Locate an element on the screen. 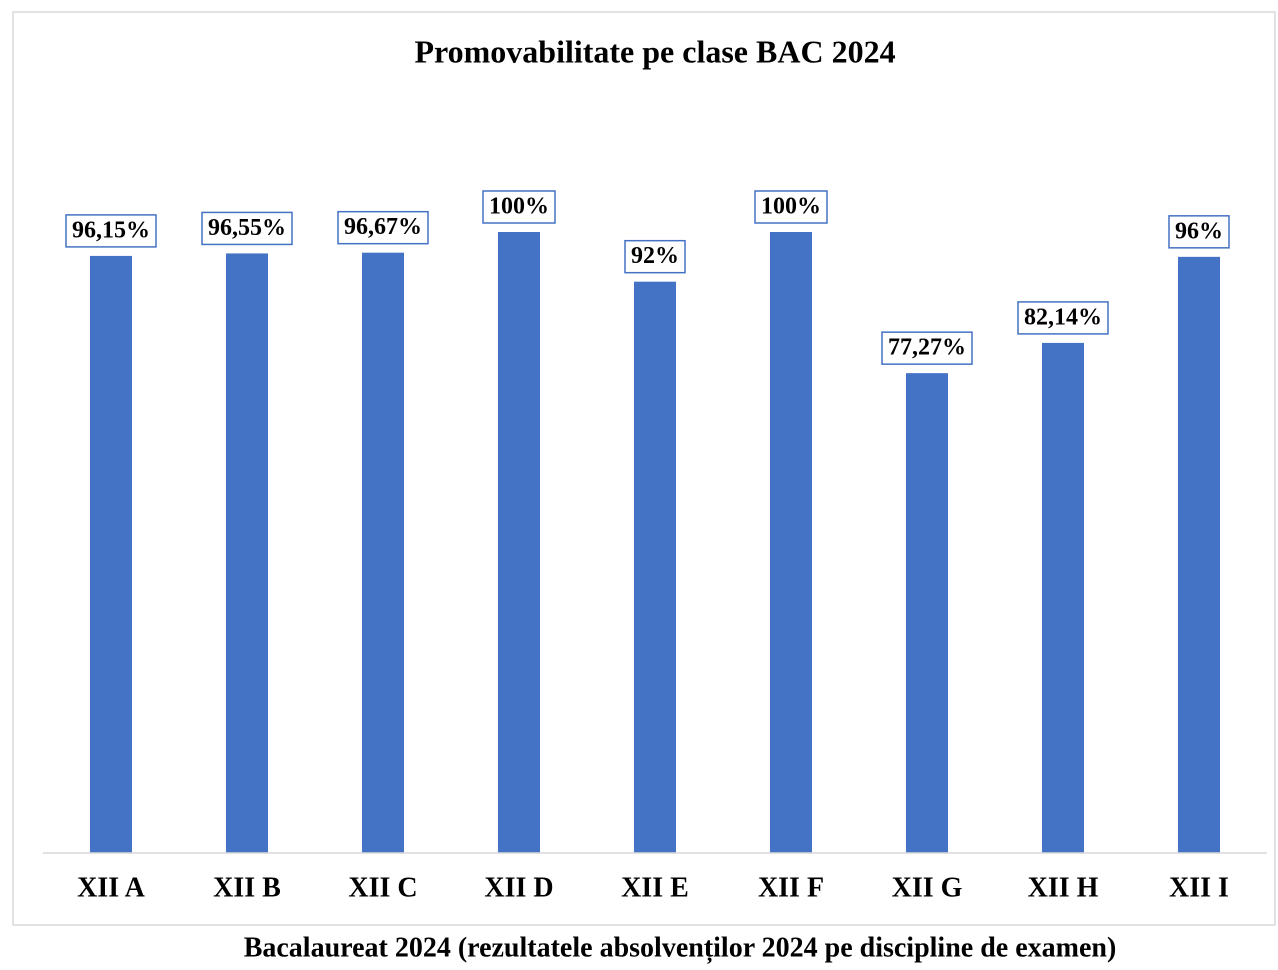 Image resolution: width=1278 pixels, height=970 pixels. data-label: 96,55% is located at coordinates (247, 228).